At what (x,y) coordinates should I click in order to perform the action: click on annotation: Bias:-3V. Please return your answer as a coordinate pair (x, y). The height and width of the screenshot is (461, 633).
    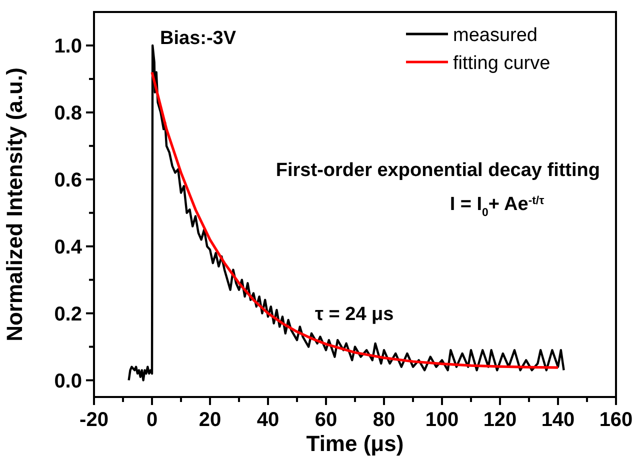
    Looking at the image, I should click on (198, 38).